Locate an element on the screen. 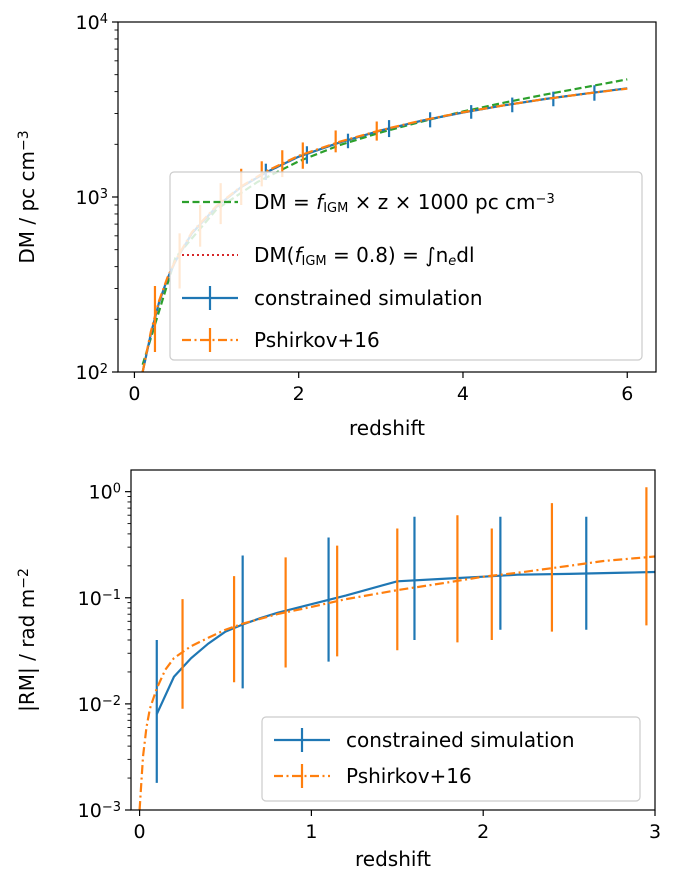  y-tick-label: 10−2 is located at coordinates (99, 705).